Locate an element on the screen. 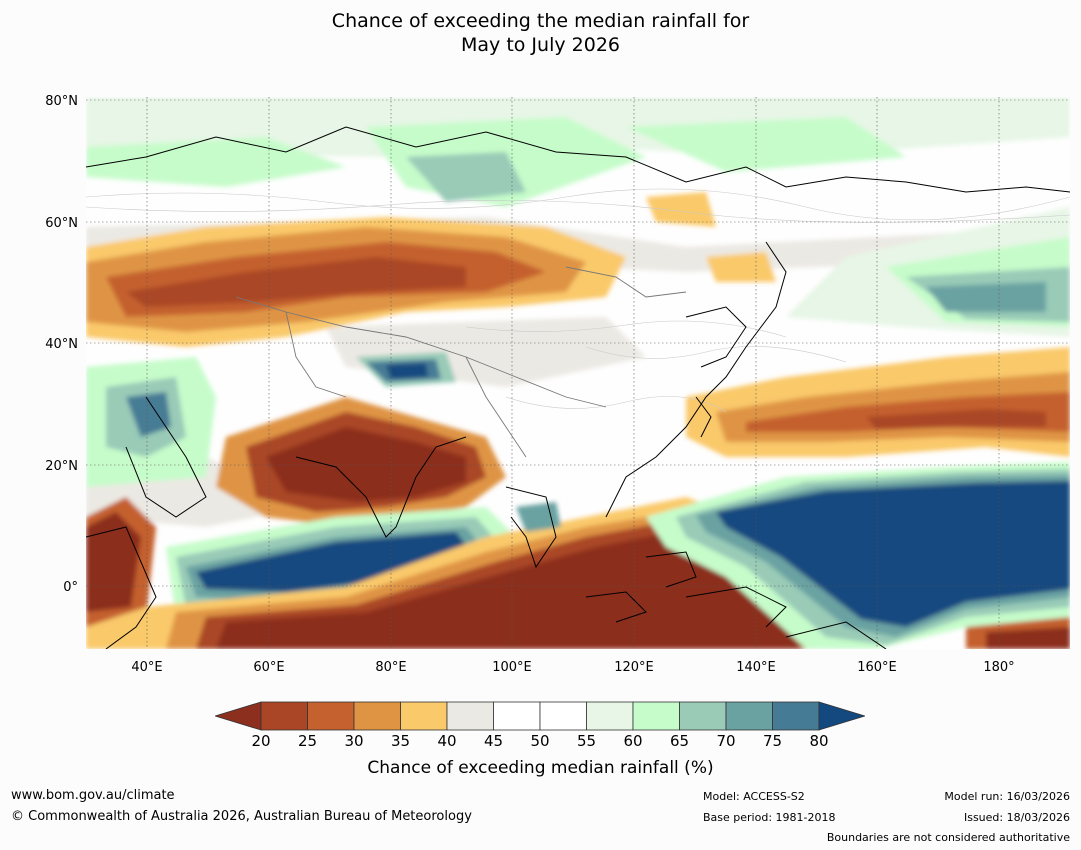  lon-label-60e: 60°E is located at coordinates (269, 667).